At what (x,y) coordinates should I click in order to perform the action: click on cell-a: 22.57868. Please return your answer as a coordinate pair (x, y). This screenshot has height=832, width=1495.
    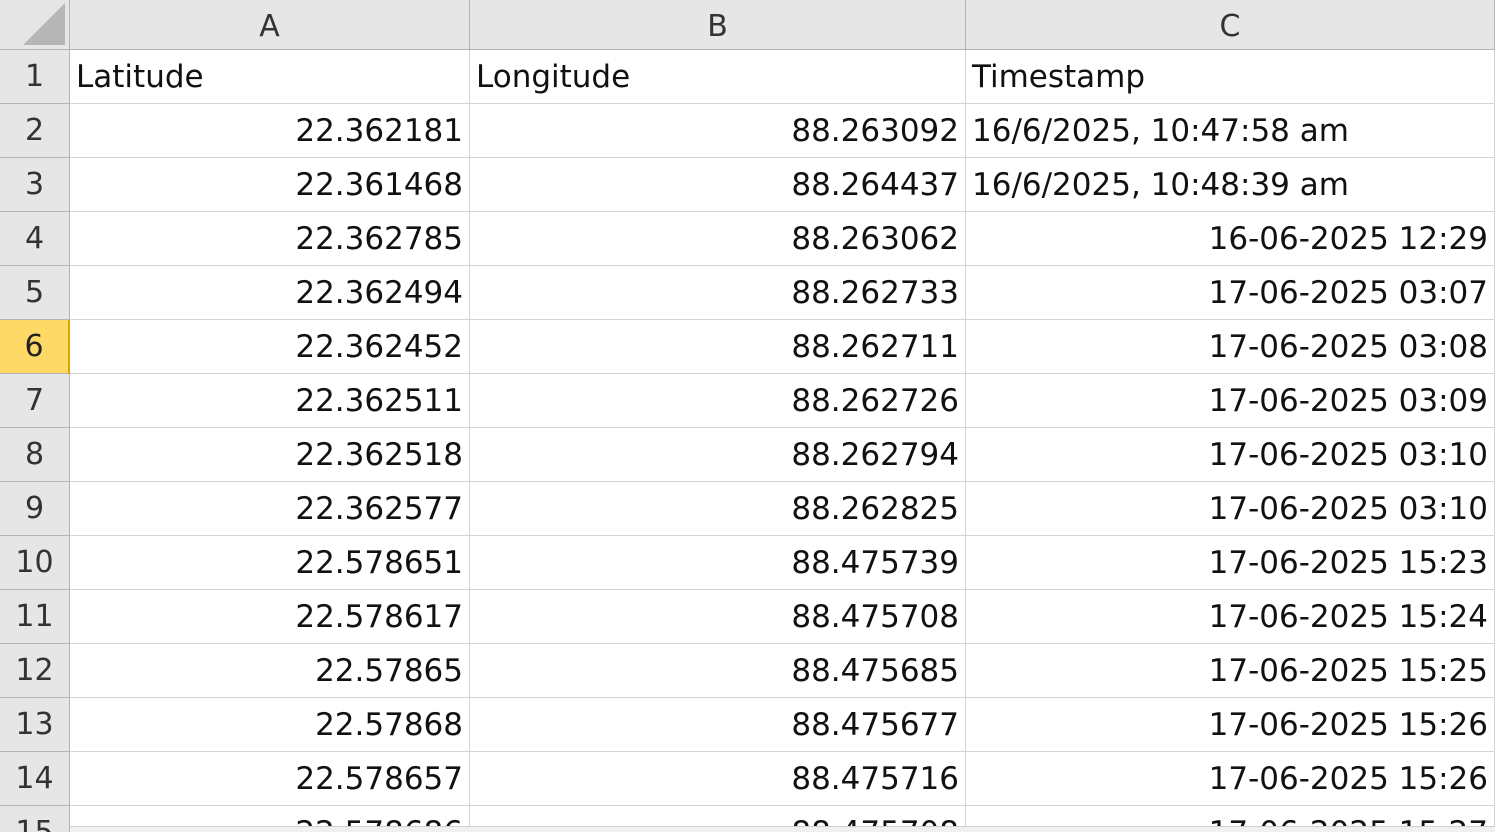
    Looking at the image, I should click on (270, 725).